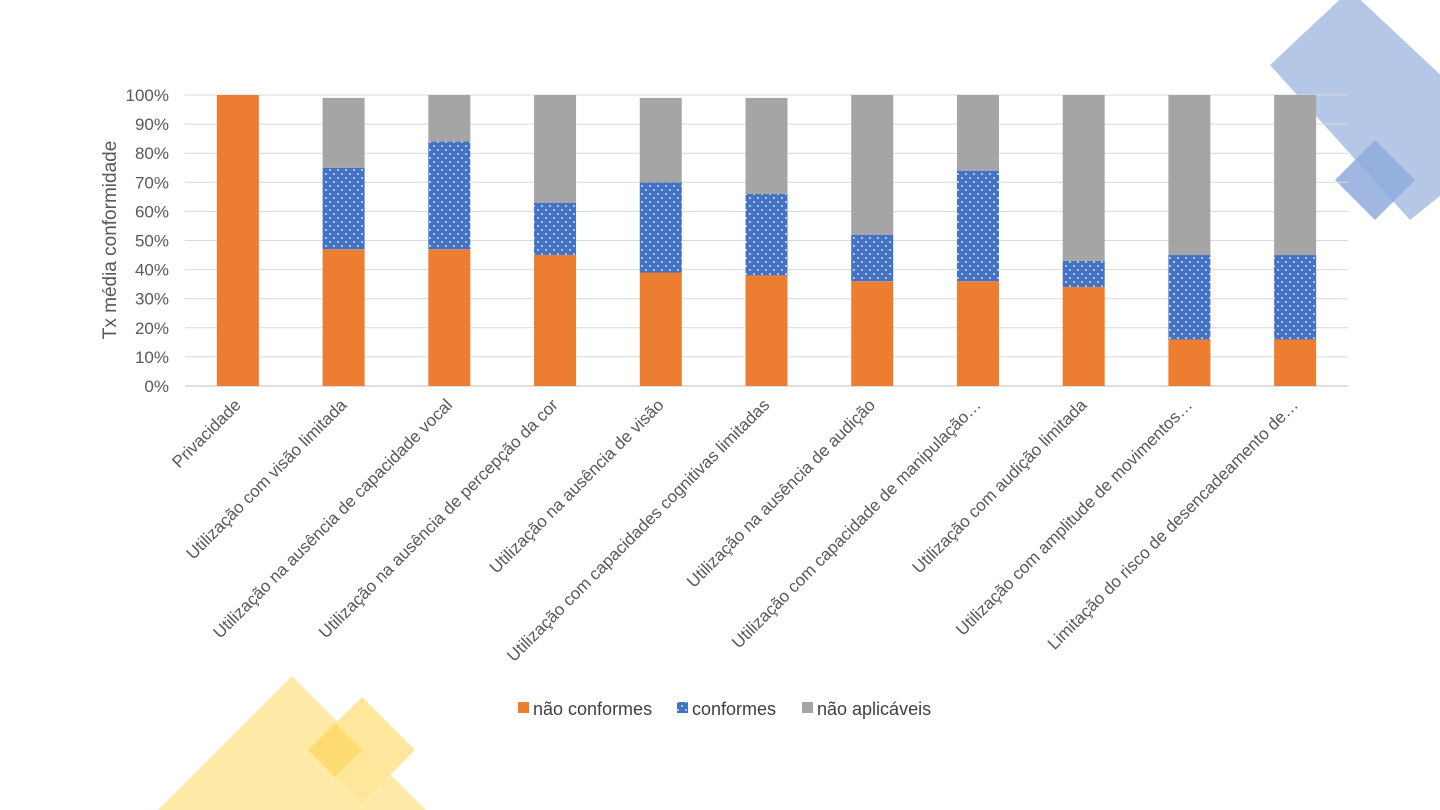  I want to click on y-tick-label: 60%, so click(152, 211).